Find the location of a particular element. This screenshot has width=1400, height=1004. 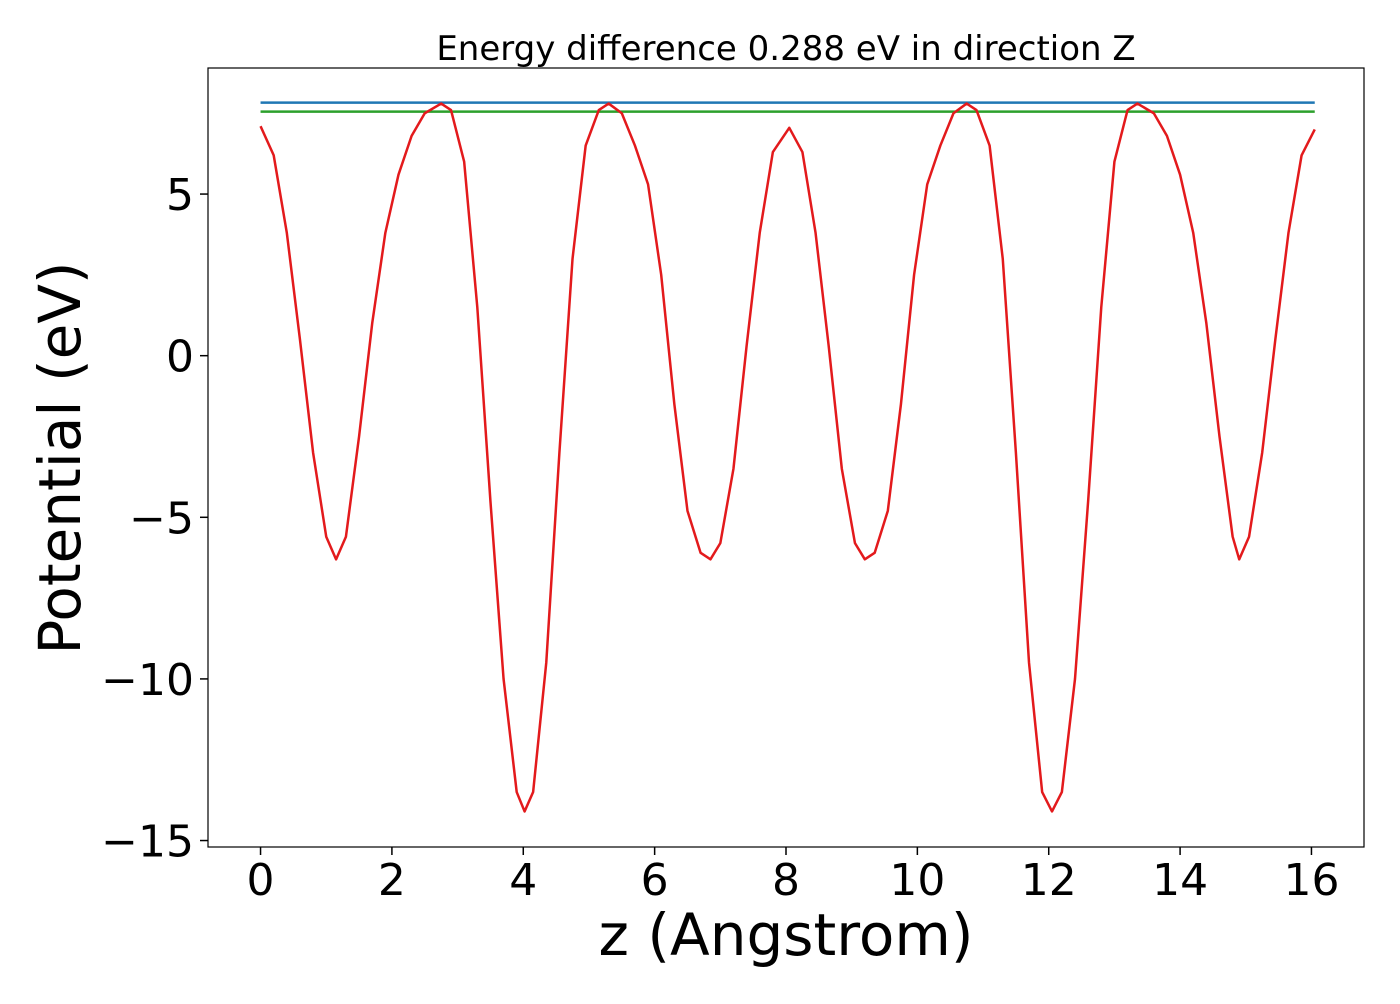

y-tick-label: 0 is located at coordinates (180, 357).